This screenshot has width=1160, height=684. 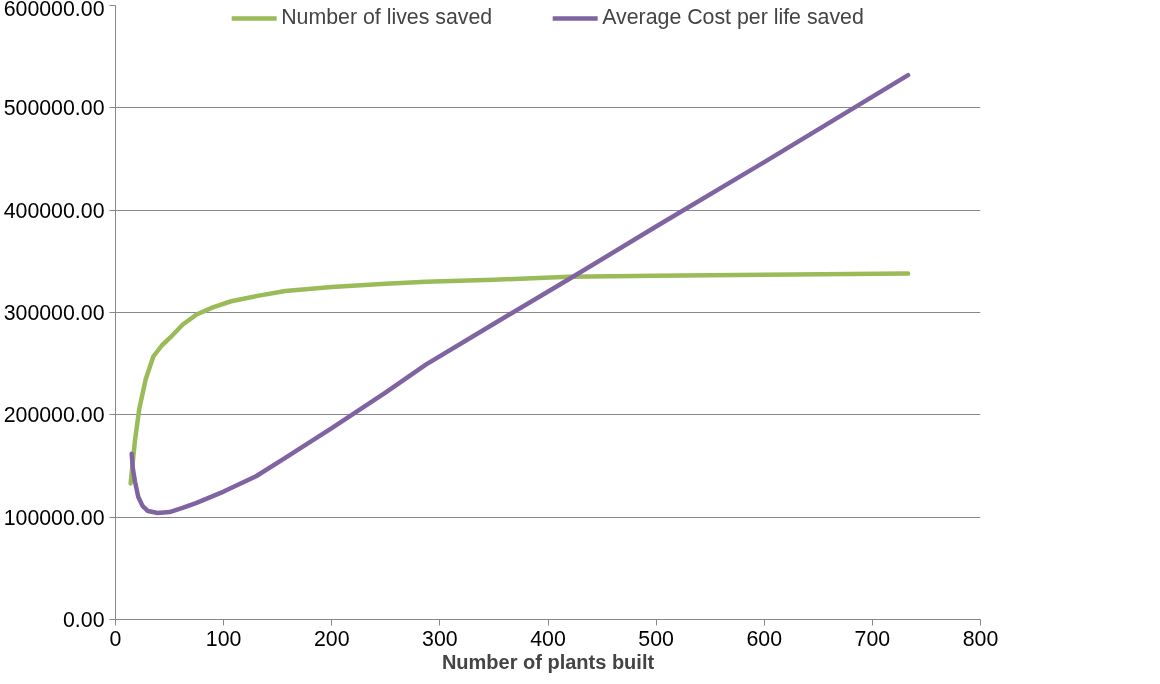 What do you see at coordinates (548, 661) in the screenshot?
I see `x-axis-title: Number of plants built` at bounding box center [548, 661].